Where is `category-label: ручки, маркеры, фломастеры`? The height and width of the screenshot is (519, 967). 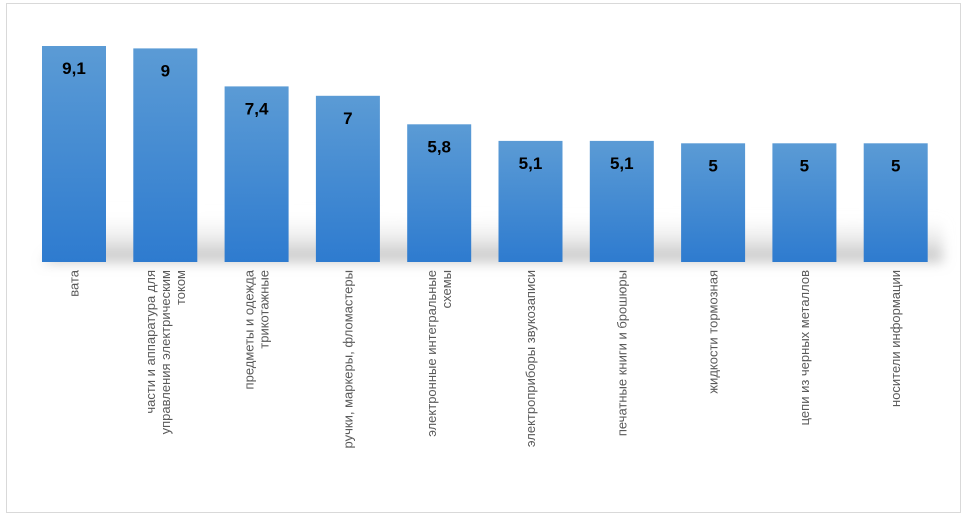 category-label: ручки, маркеры, фломастеры is located at coordinates (347, 359).